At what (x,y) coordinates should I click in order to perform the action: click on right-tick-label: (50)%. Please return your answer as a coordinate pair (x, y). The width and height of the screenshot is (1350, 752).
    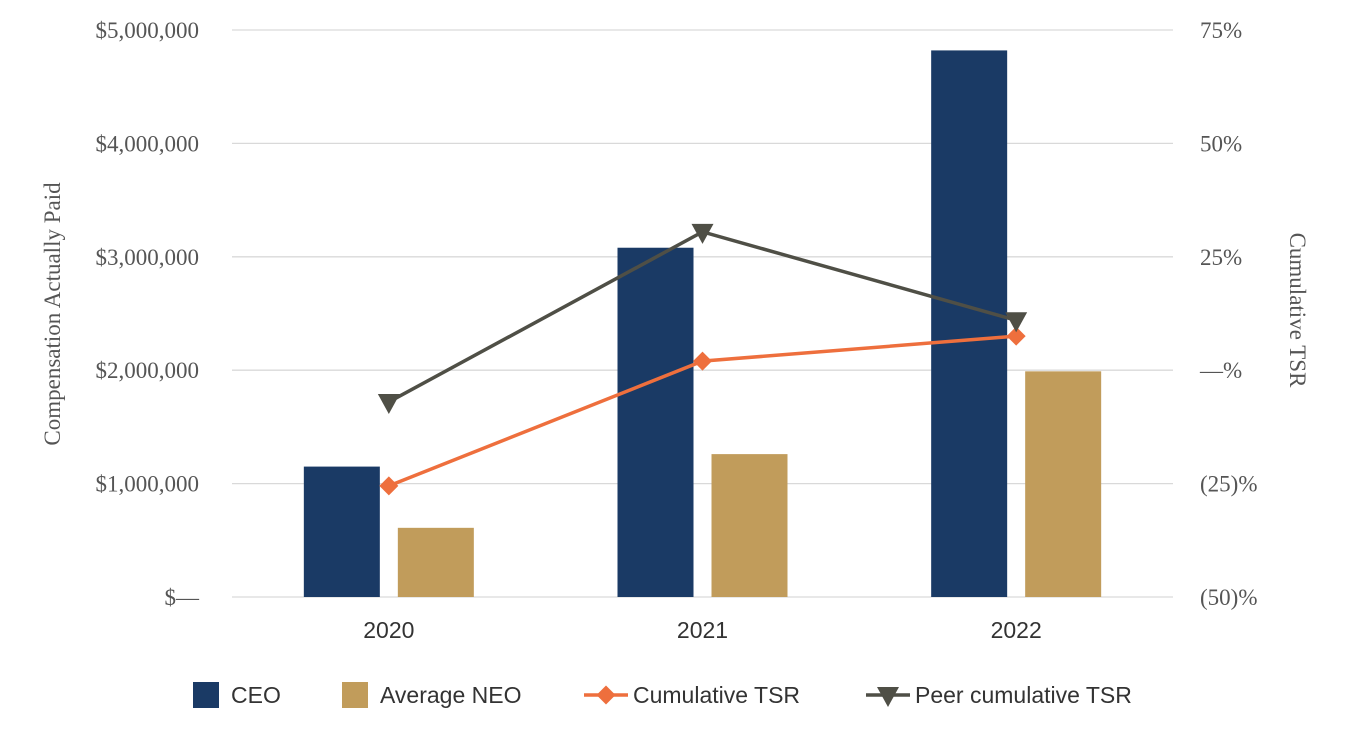
    Looking at the image, I should click on (1228, 597).